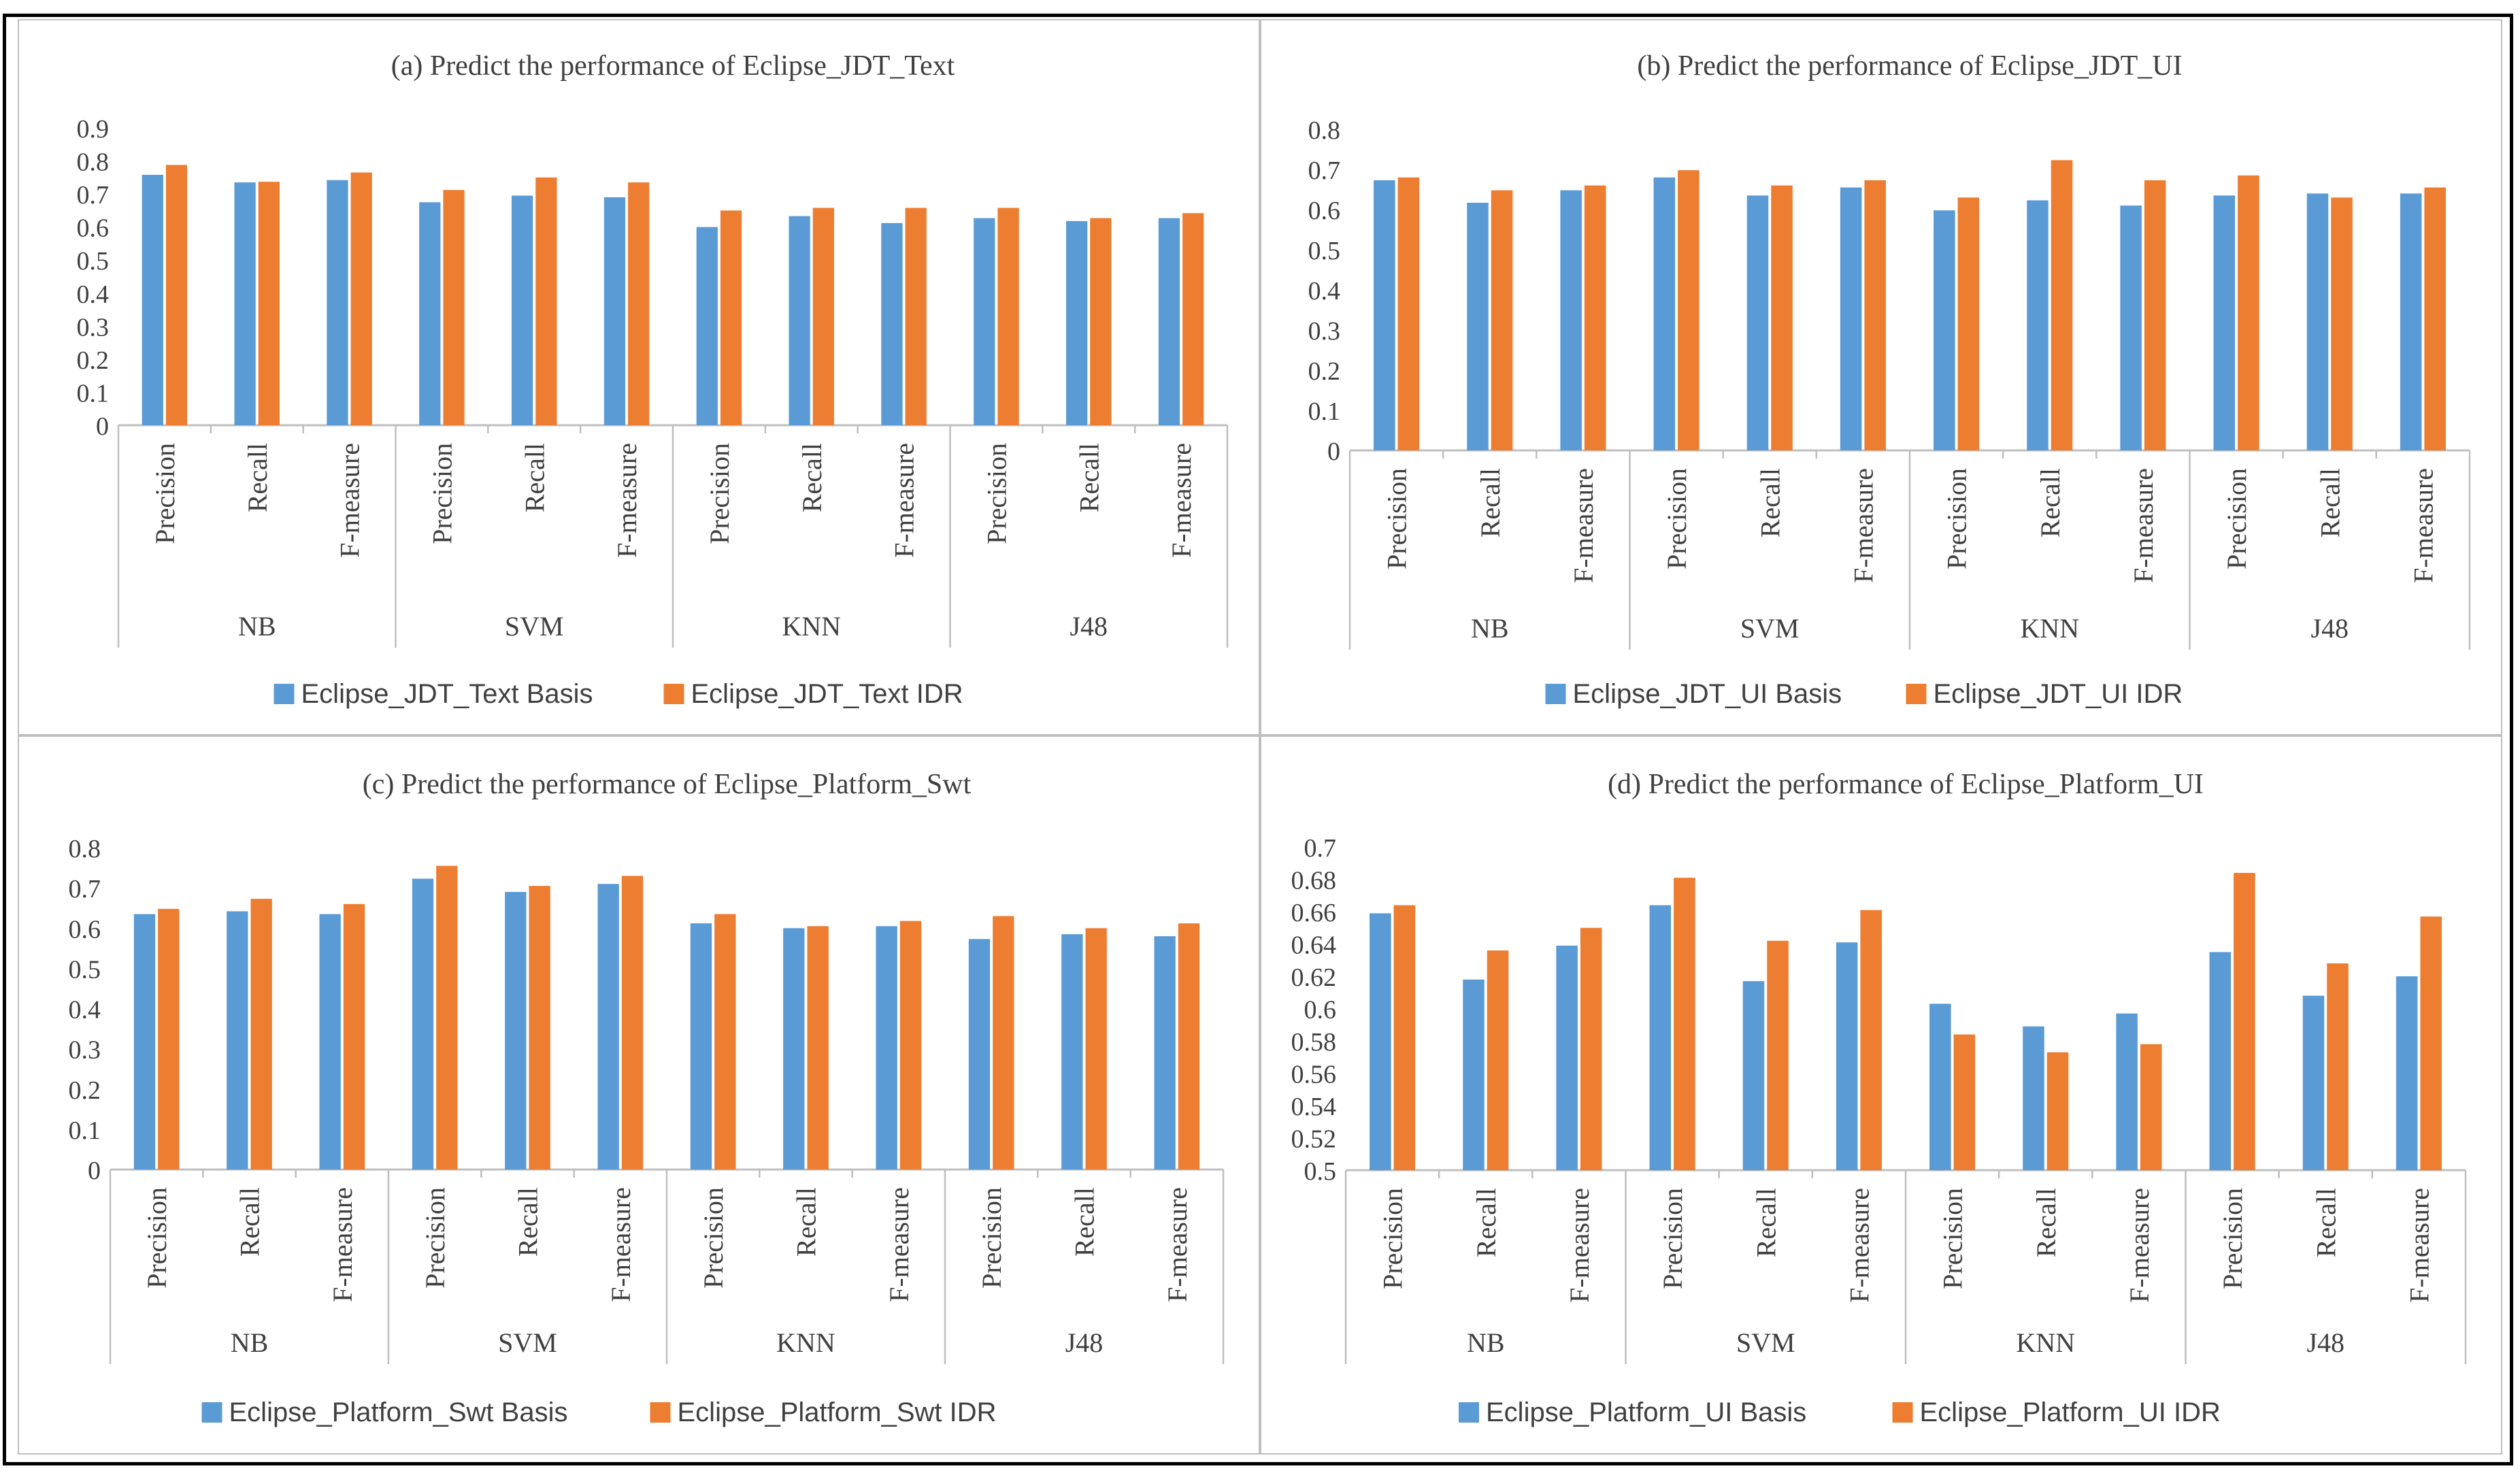 This screenshot has width=2520, height=1475. I want to click on legend-label-idr: Eclipse_Platform_Swt IDR, so click(838, 1412).